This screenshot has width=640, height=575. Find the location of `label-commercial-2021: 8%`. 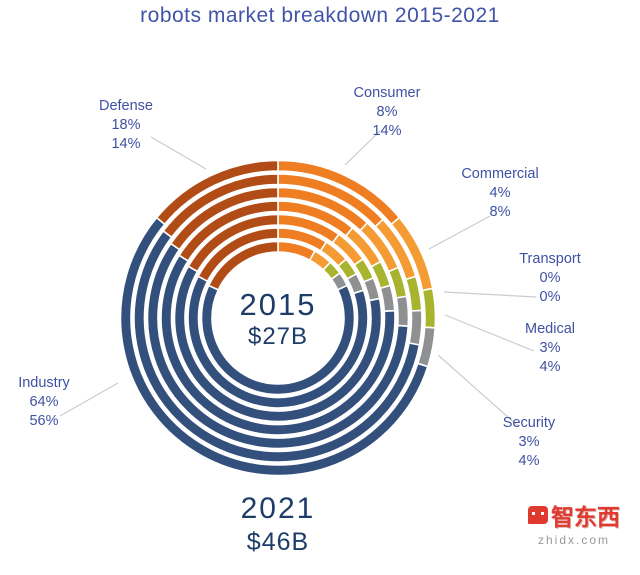

label-commercial-2021: 8% is located at coordinates (500, 212).